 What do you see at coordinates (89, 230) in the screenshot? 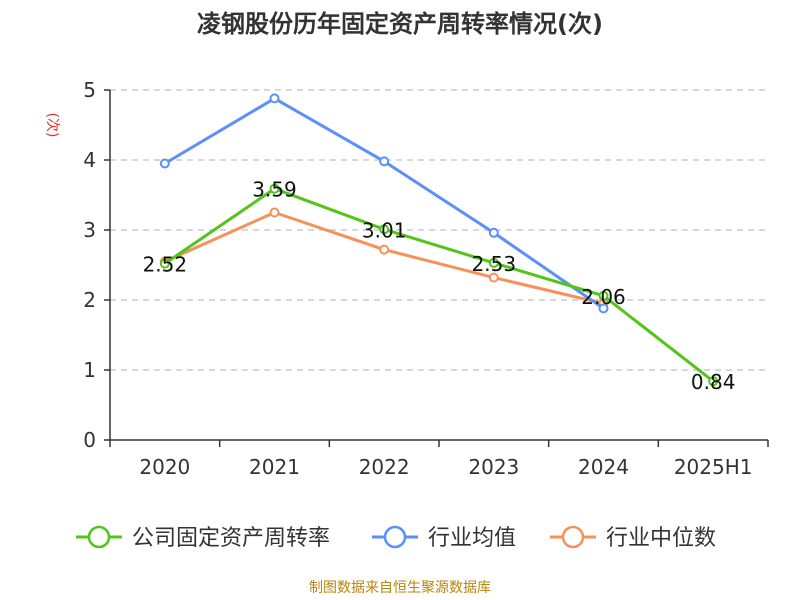
I see `y-tick-label: 3` at bounding box center [89, 230].